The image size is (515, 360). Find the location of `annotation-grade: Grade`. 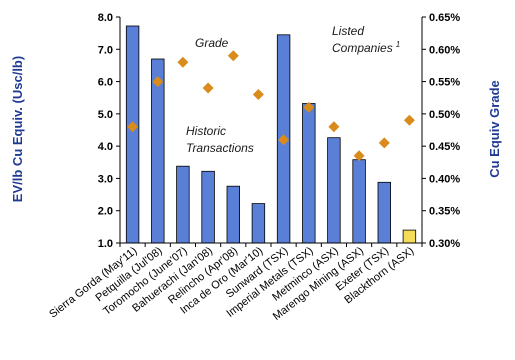

annotation-grade: Grade is located at coordinates (212, 43).